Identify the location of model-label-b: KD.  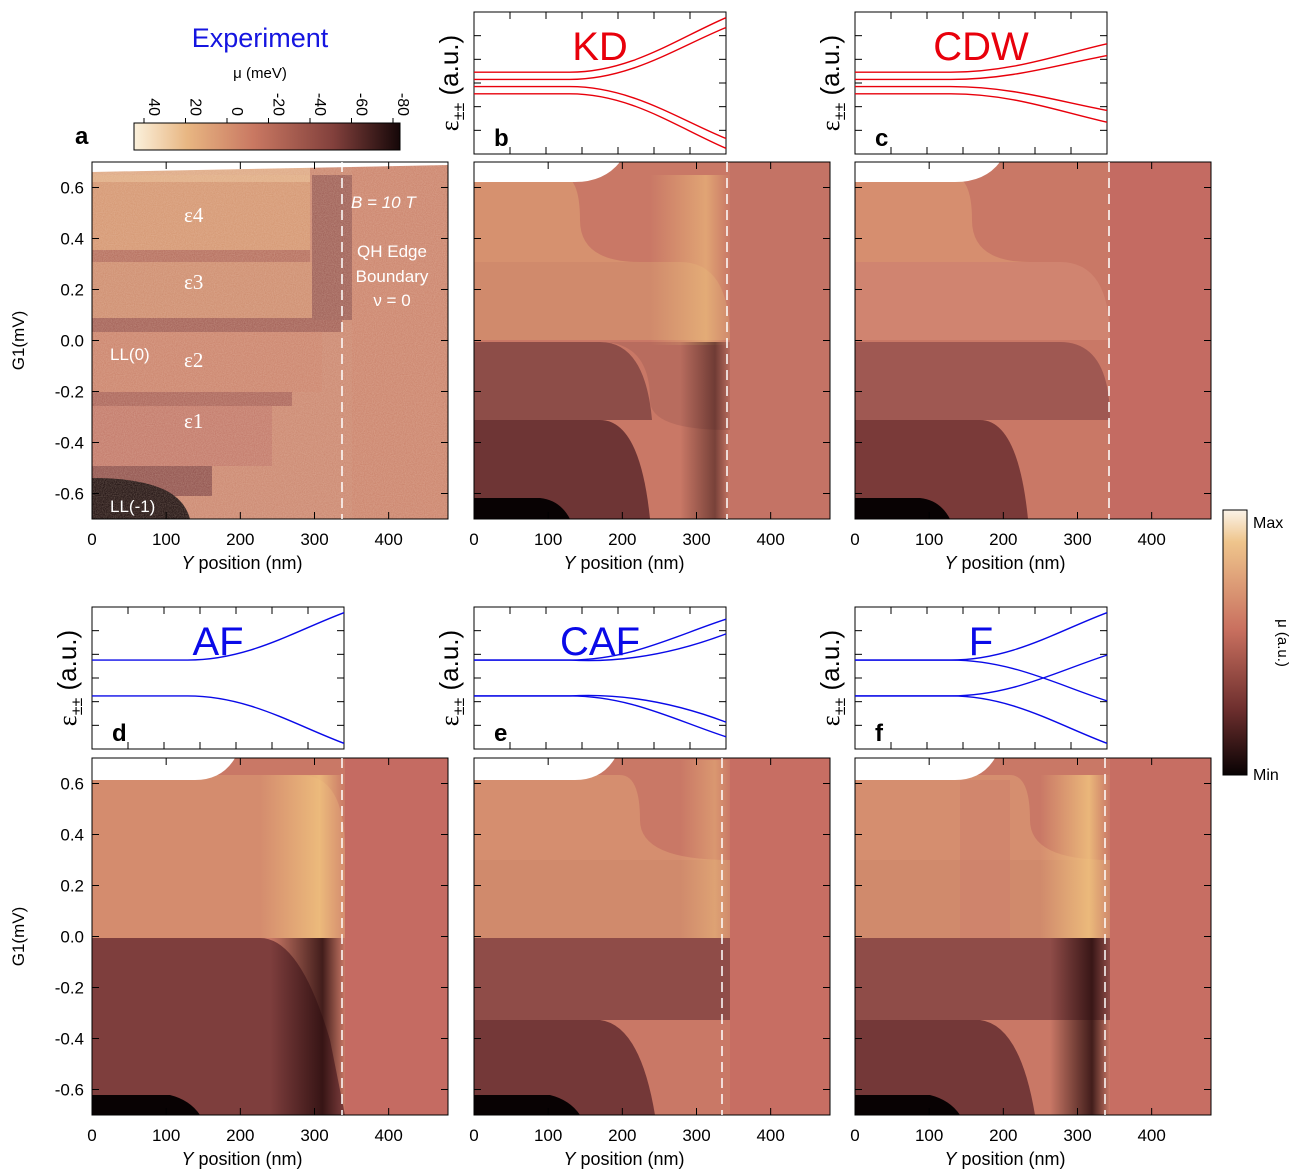
(600, 47).